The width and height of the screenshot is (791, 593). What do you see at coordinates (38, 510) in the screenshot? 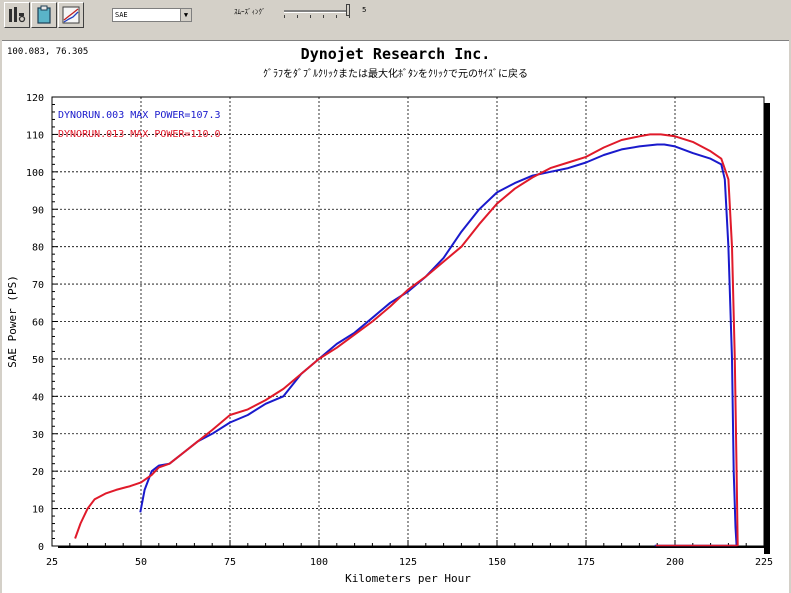
I see `y-tick-label: 10` at bounding box center [38, 510].